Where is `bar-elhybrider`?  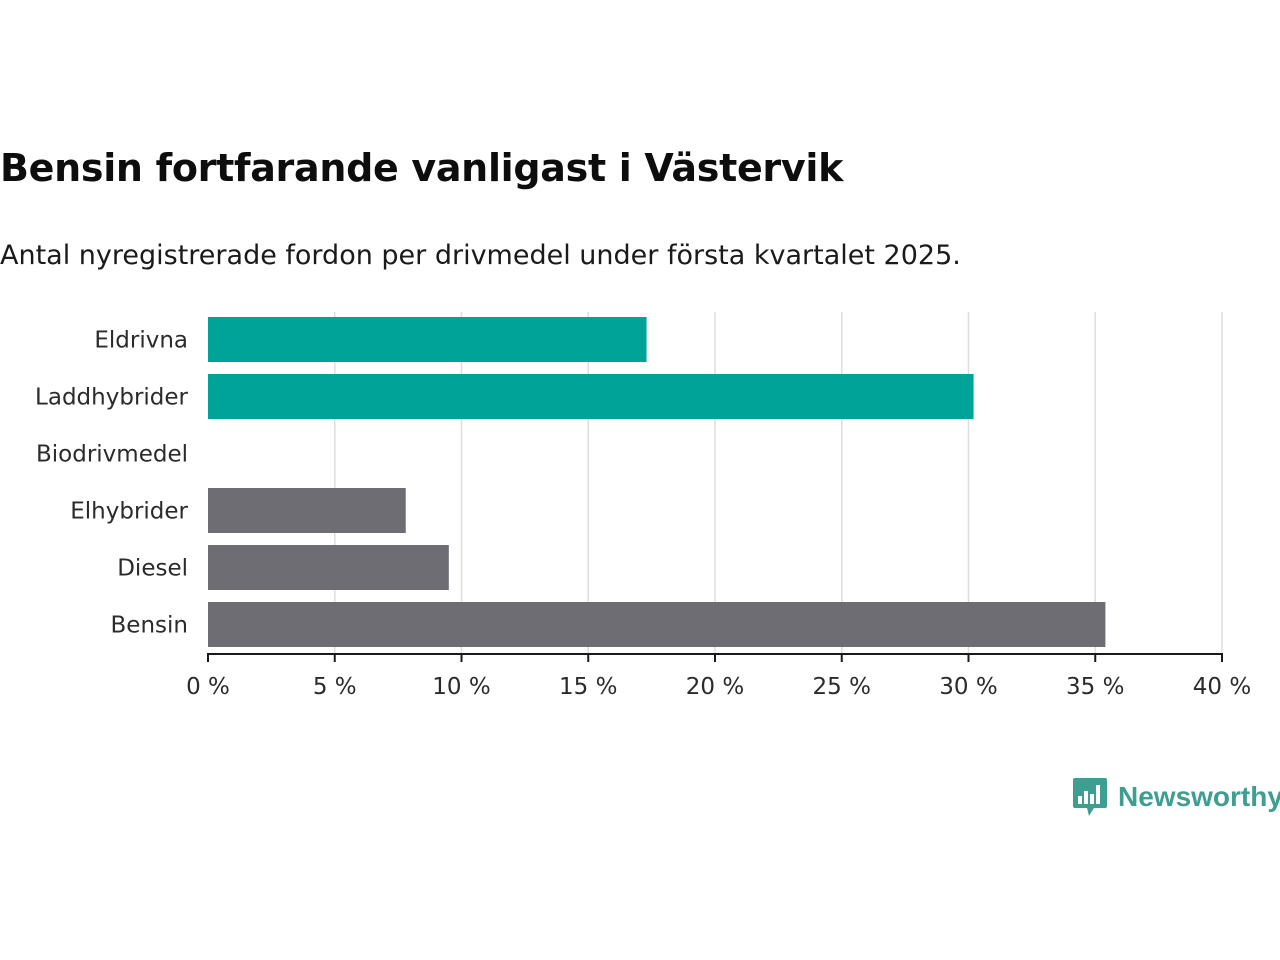
bar-elhybrider is located at coordinates (307, 510).